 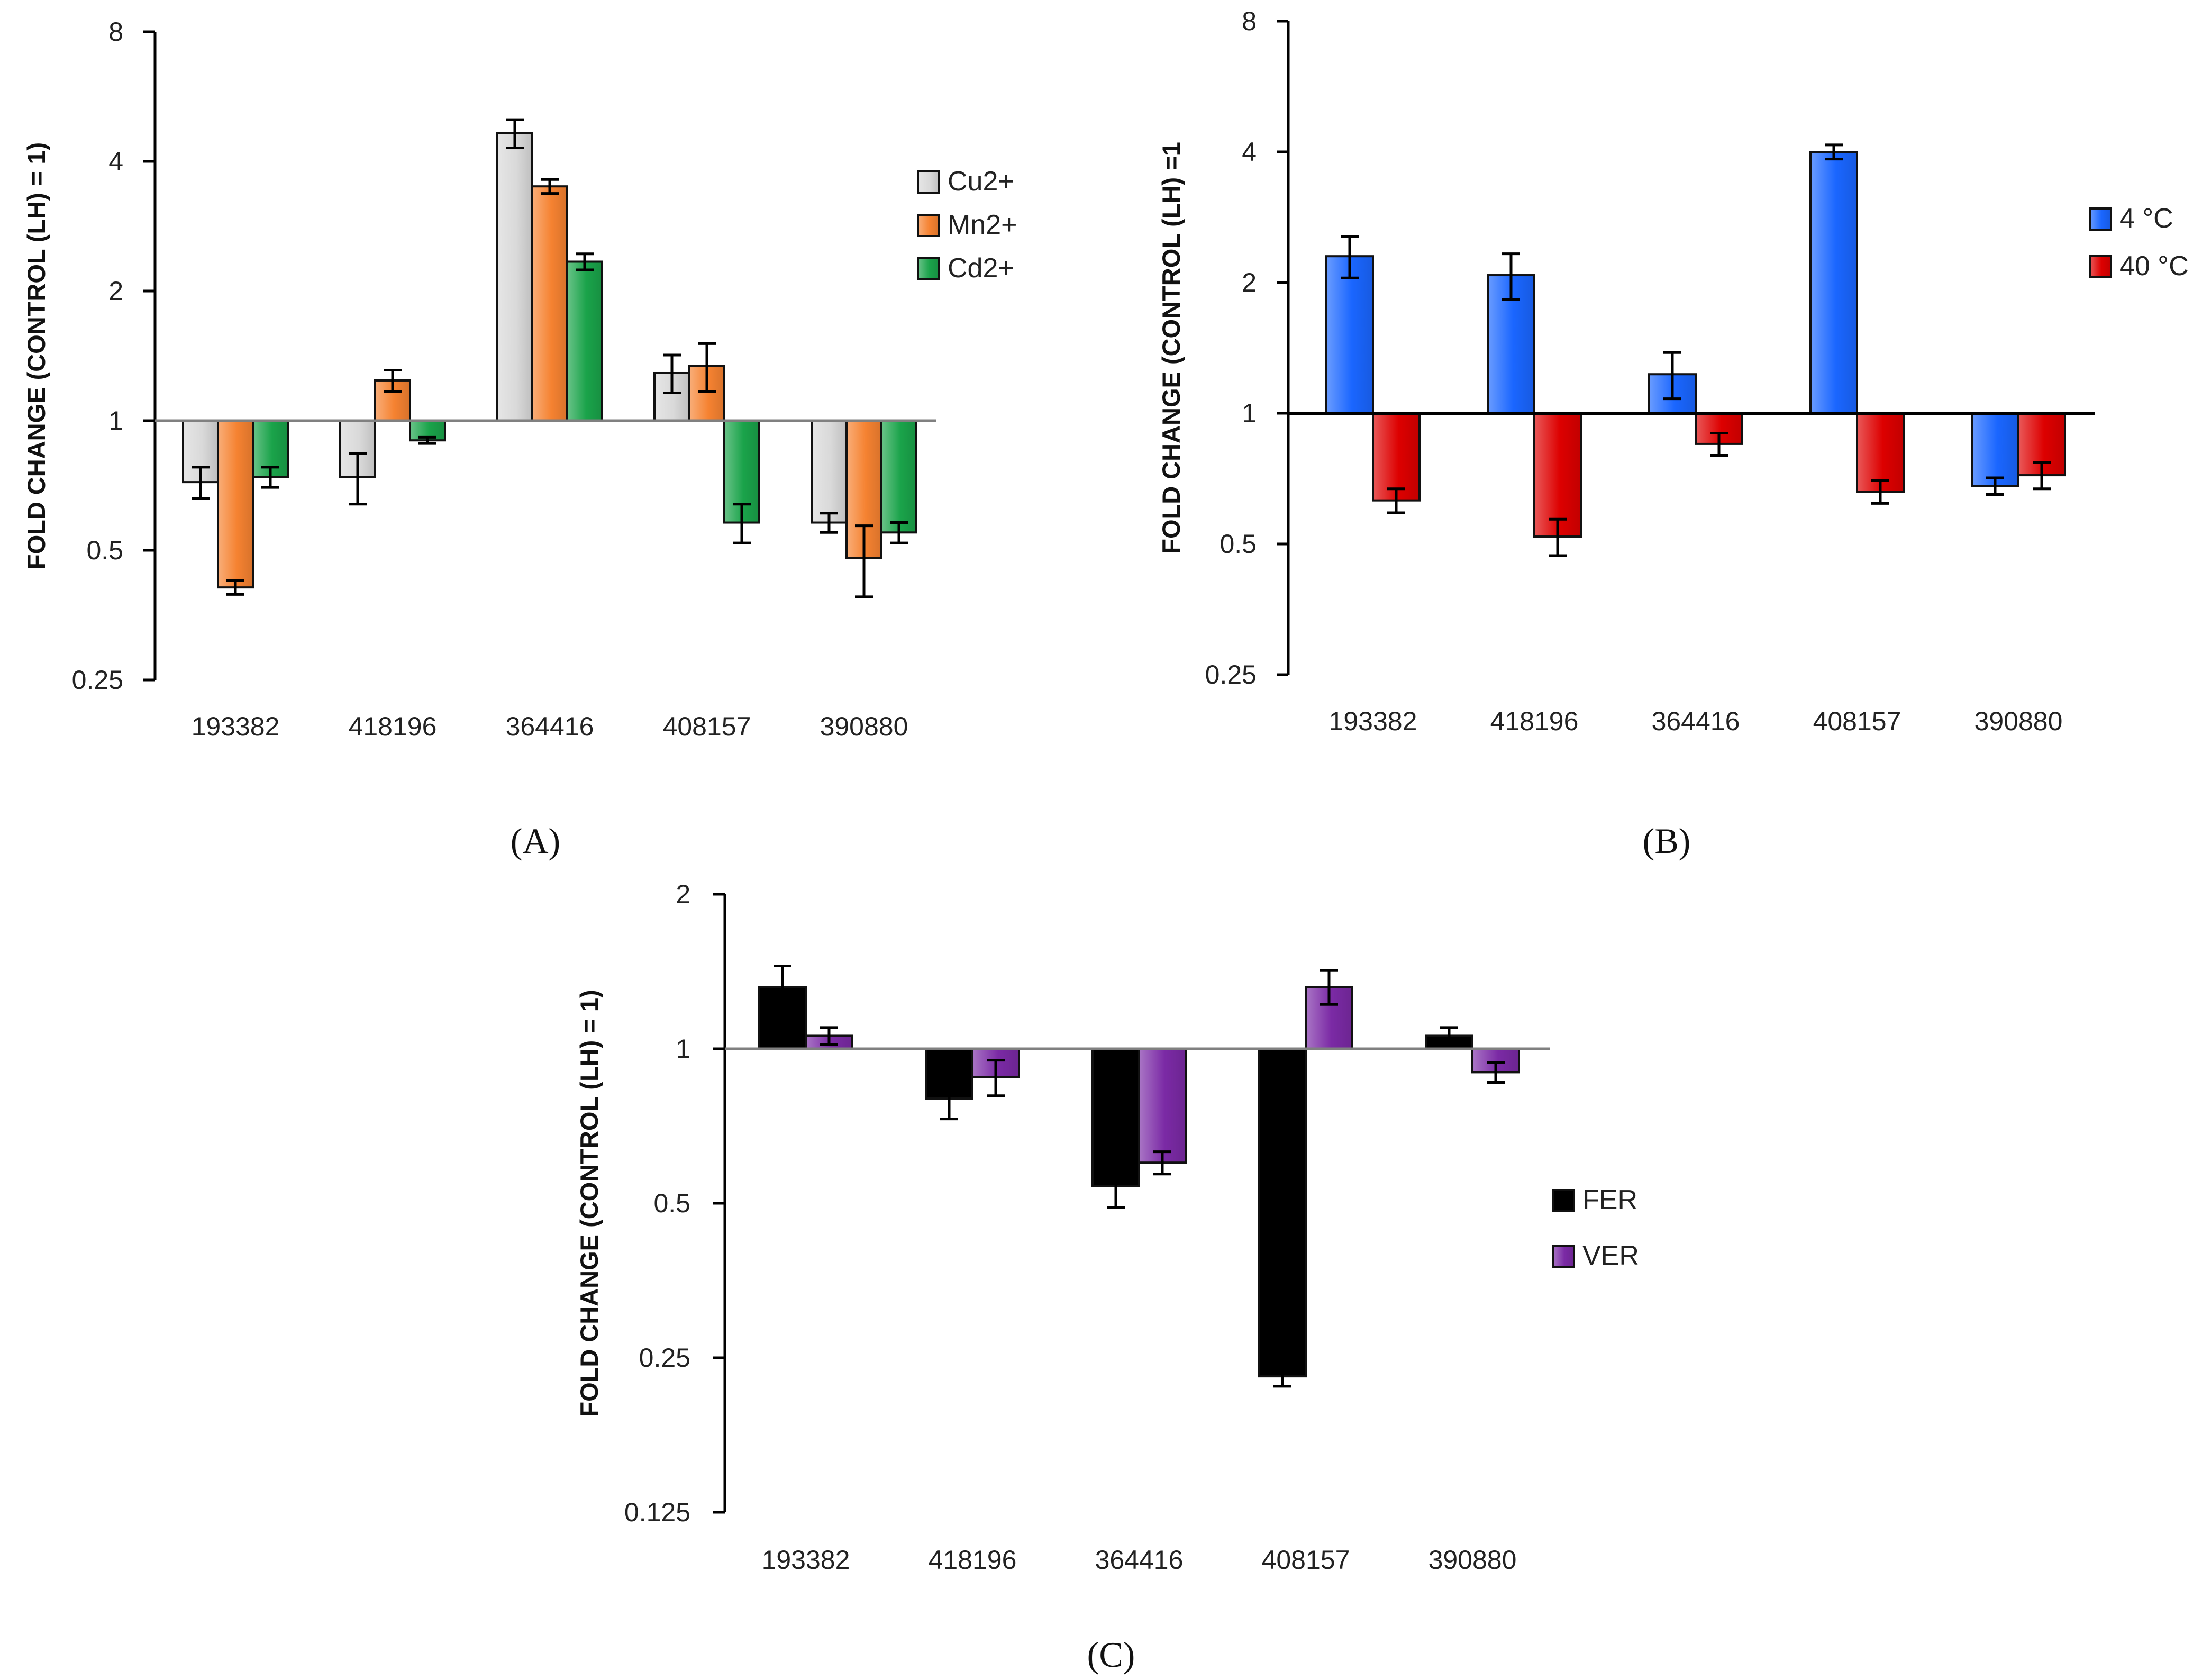 I want to click on panel-label: (A), so click(x=535, y=841).